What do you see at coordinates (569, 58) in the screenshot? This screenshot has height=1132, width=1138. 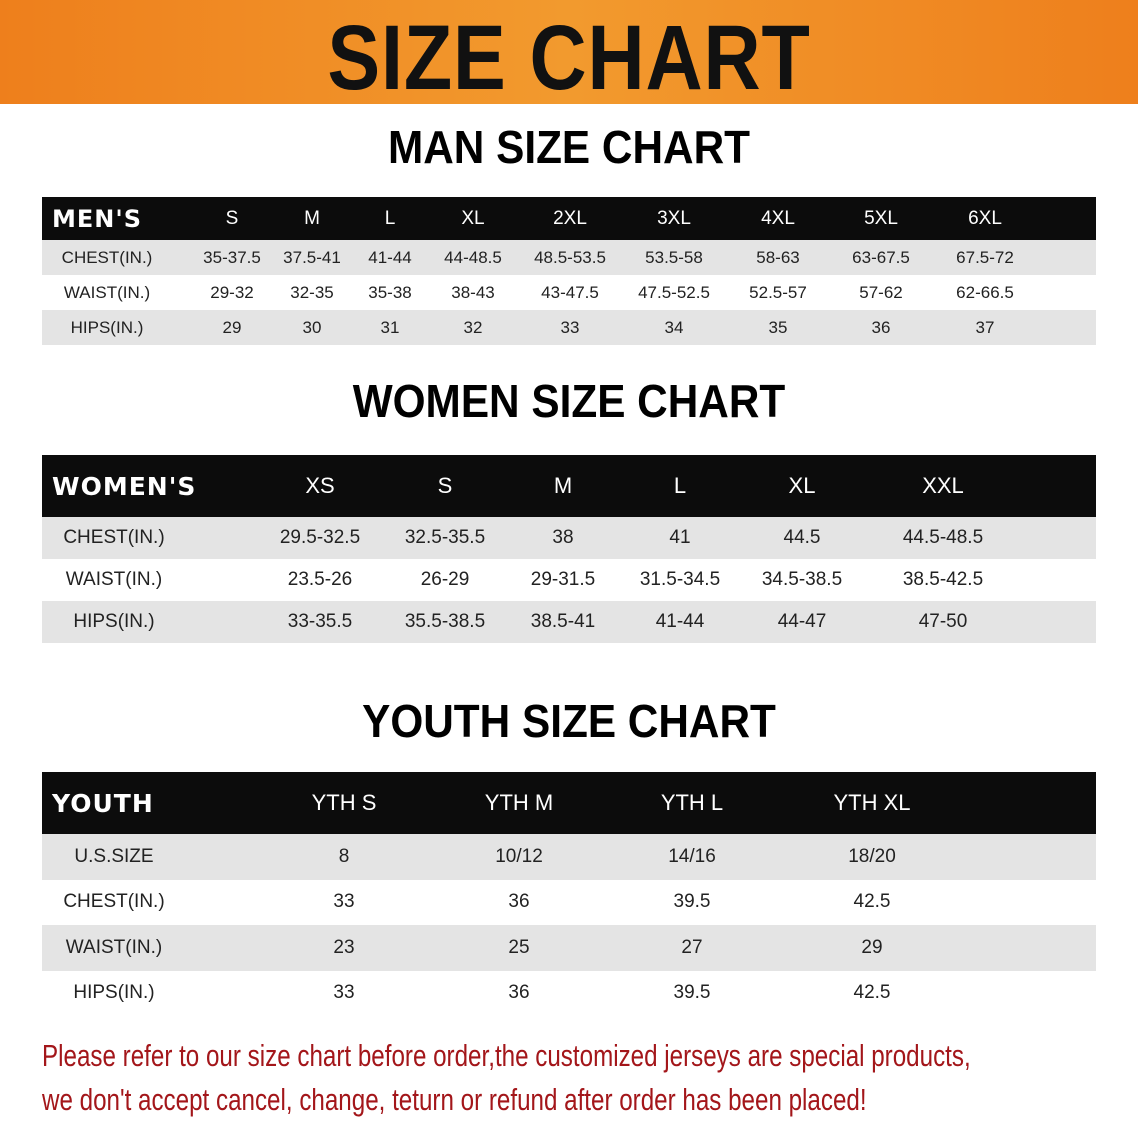 I see `page-title: SIZE CHART` at bounding box center [569, 58].